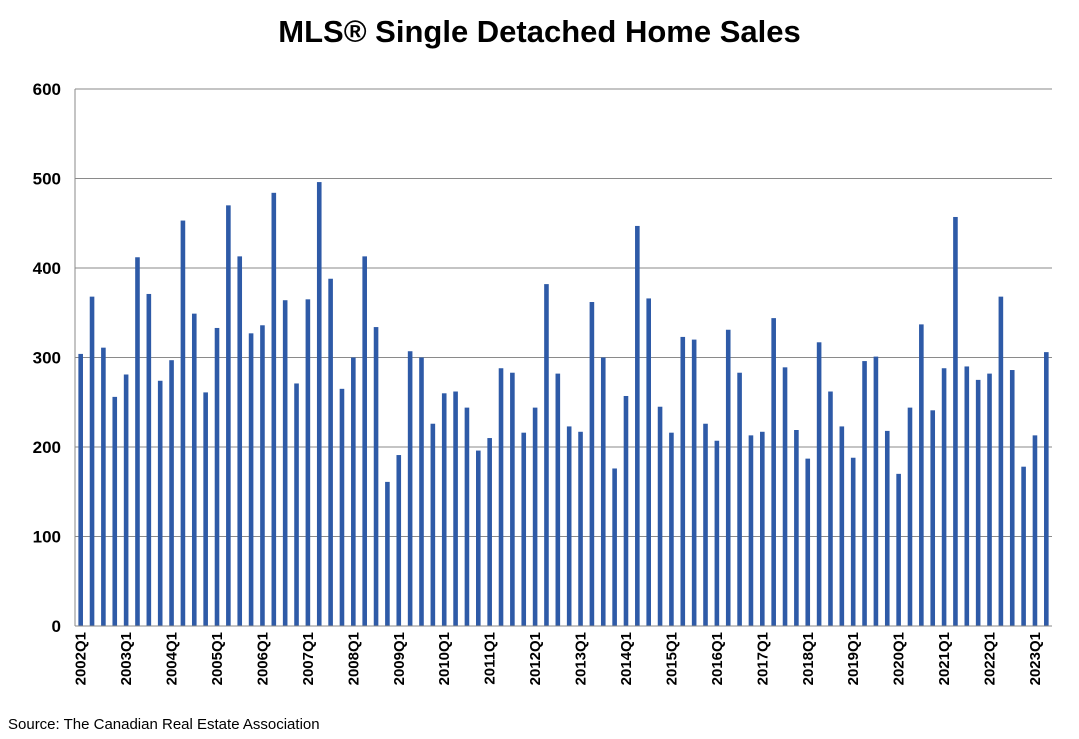 The width and height of the screenshot is (1079, 739). What do you see at coordinates (808, 658) in the screenshot?
I see `x-tick-label-2018Q1: 2018Q1` at bounding box center [808, 658].